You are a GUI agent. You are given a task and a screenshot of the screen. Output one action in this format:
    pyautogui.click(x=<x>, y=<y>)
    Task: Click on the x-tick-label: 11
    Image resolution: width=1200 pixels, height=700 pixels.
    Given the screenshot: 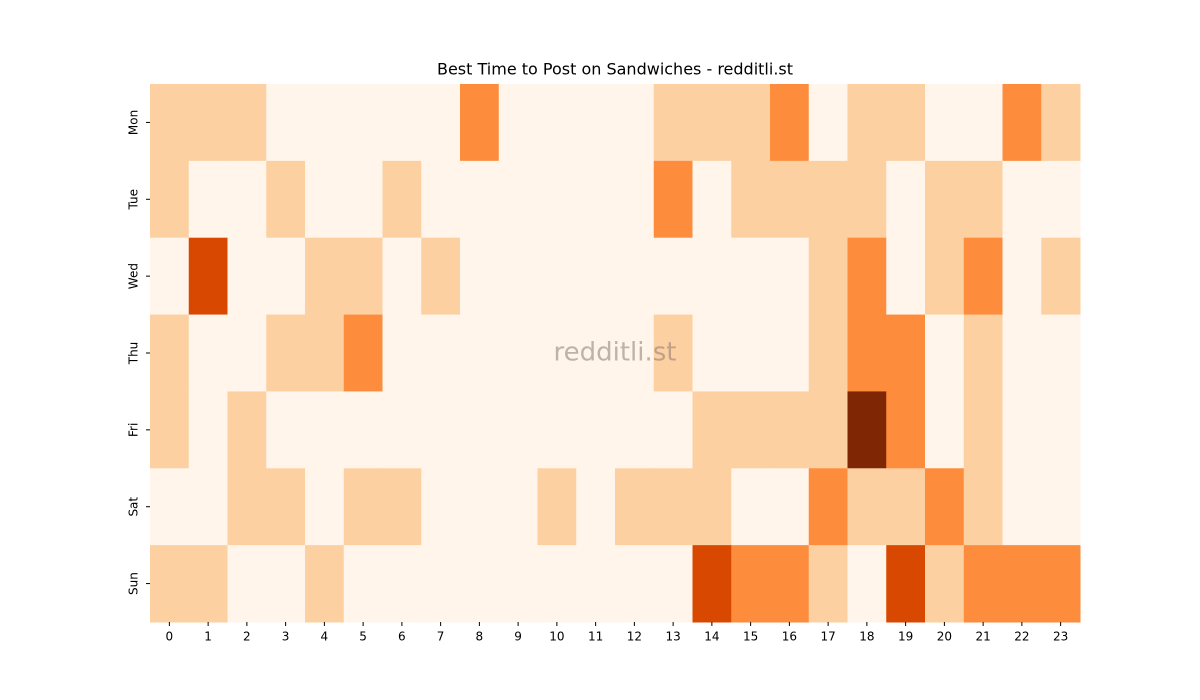 What is the action you would take?
    pyautogui.click(x=595, y=637)
    